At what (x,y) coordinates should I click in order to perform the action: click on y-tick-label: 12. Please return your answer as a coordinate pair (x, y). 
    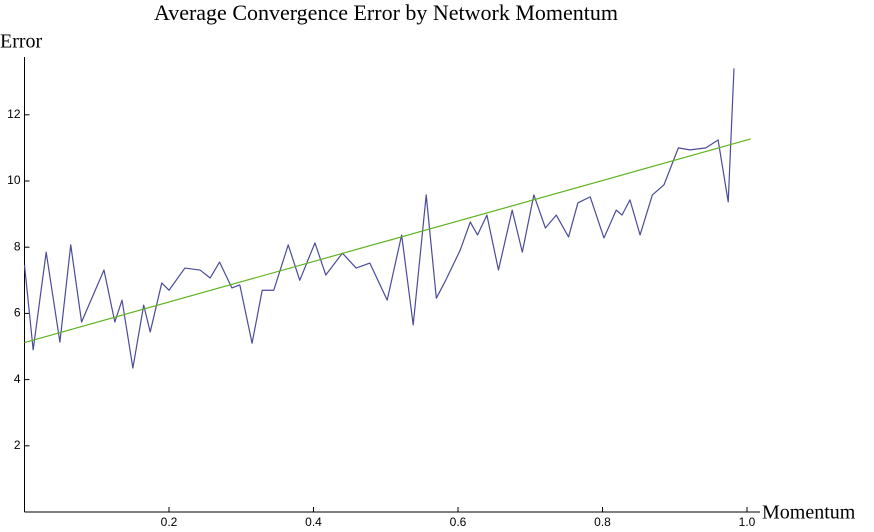
    Looking at the image, I should click on (14, 114).